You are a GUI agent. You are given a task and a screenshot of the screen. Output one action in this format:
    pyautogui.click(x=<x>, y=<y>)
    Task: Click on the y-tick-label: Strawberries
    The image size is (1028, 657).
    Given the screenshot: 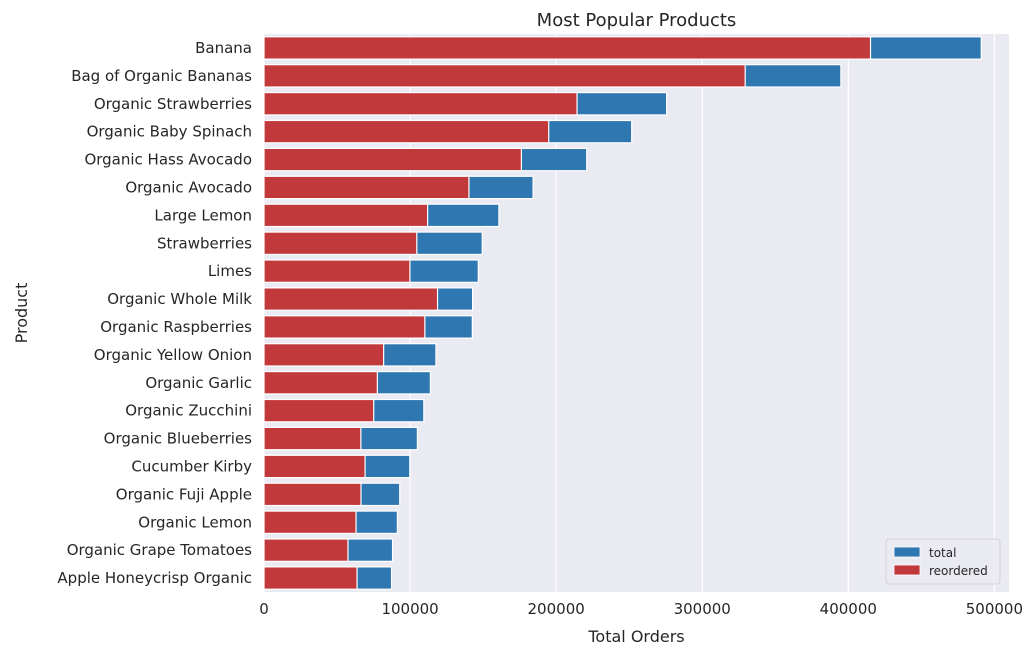 What is the action you would take?
    pyautogui.click(x=204, y=243)
    